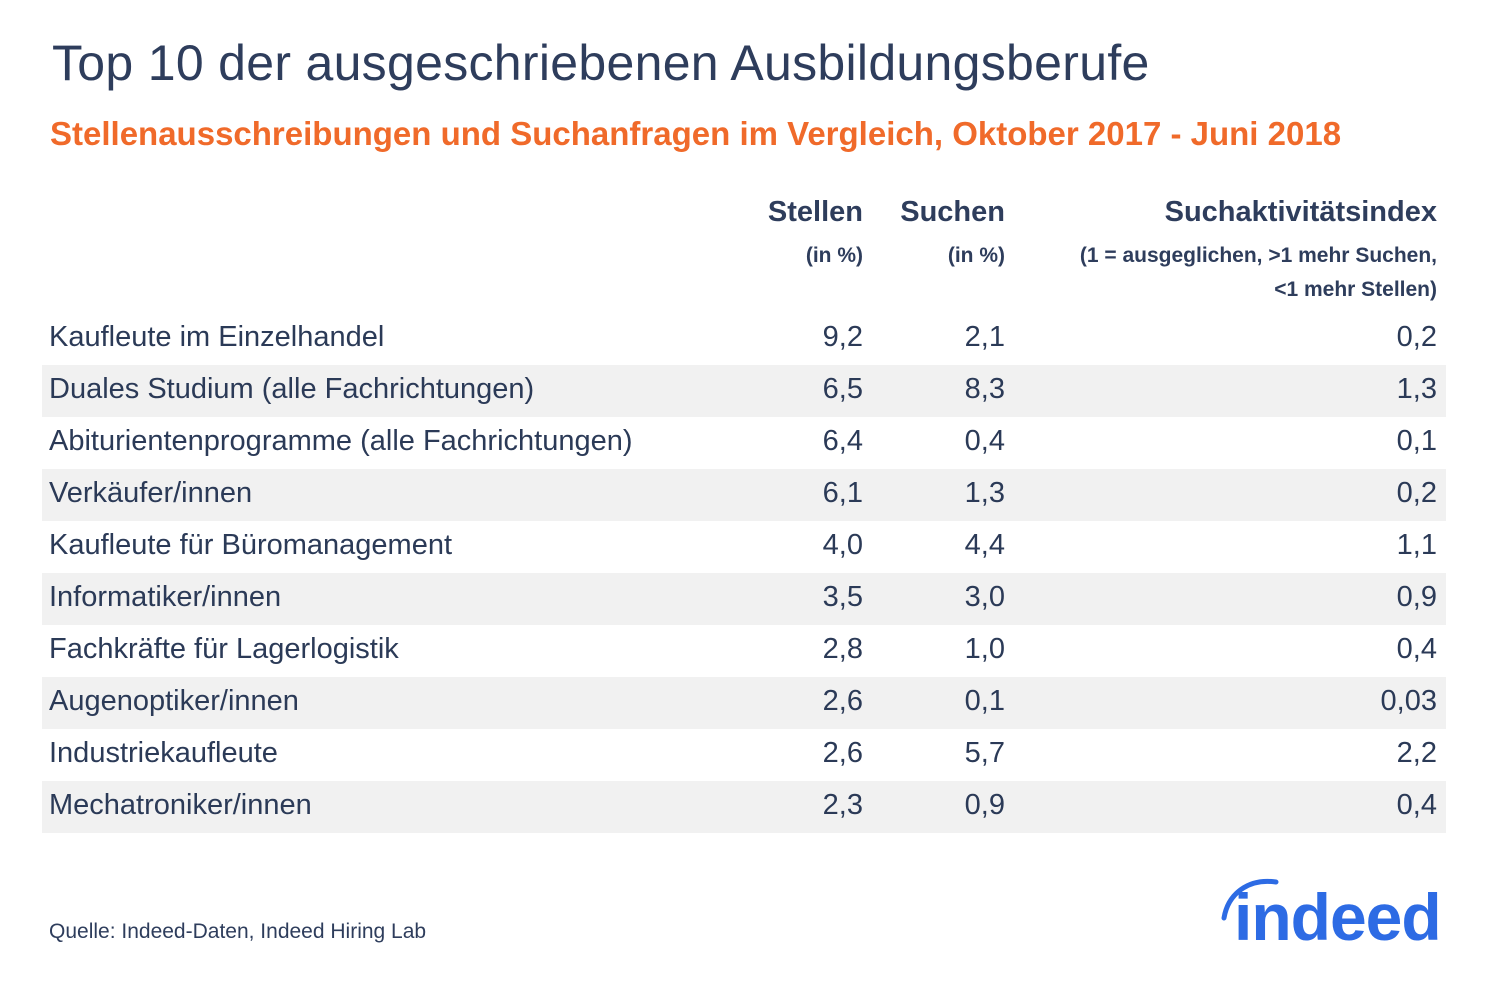 Image resolution: width=1498 pixels, height=1002 pixels. I want to click on table-row: Augenoptiker/innen 2,6 0,1 0,03, so click(744, 703).